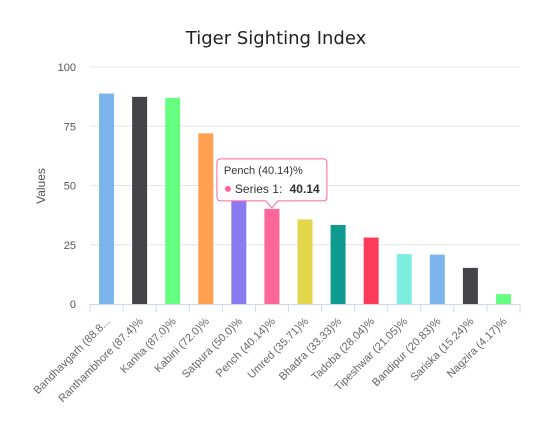 Image resolution: width=552 pixels, height=448 pixels. I want to click on tooltip-line: Series 1: 40.14, so click(277, 189).